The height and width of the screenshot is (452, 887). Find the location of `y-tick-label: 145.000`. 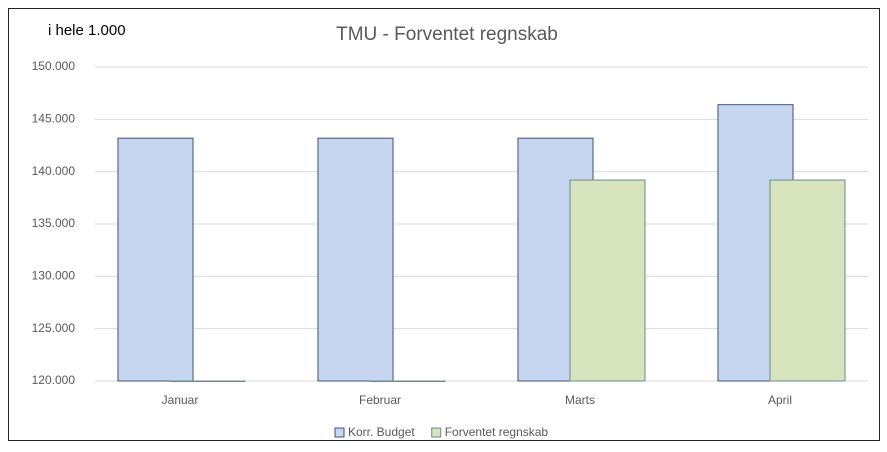

y-tick-label: 145.000 is located at coordinates (54, 119).